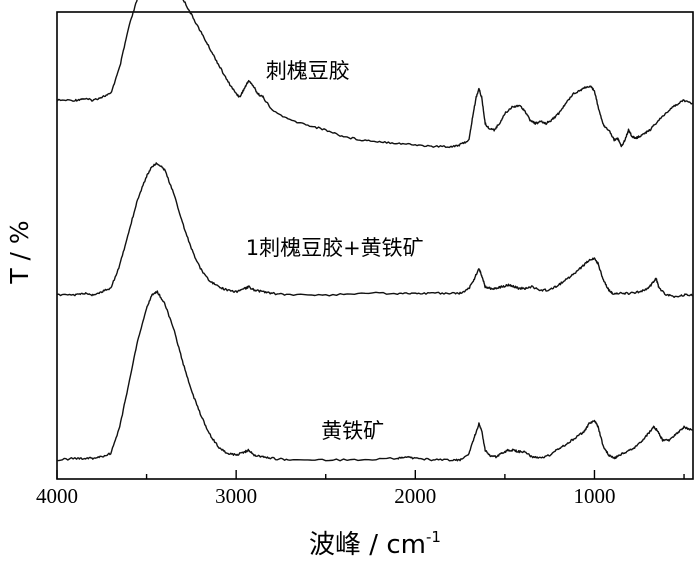  Describe the element at coordinates (325, 496) in the screenshot. I see `x-axis-tick-labels: 4000 3000 2000 1000` at that location.